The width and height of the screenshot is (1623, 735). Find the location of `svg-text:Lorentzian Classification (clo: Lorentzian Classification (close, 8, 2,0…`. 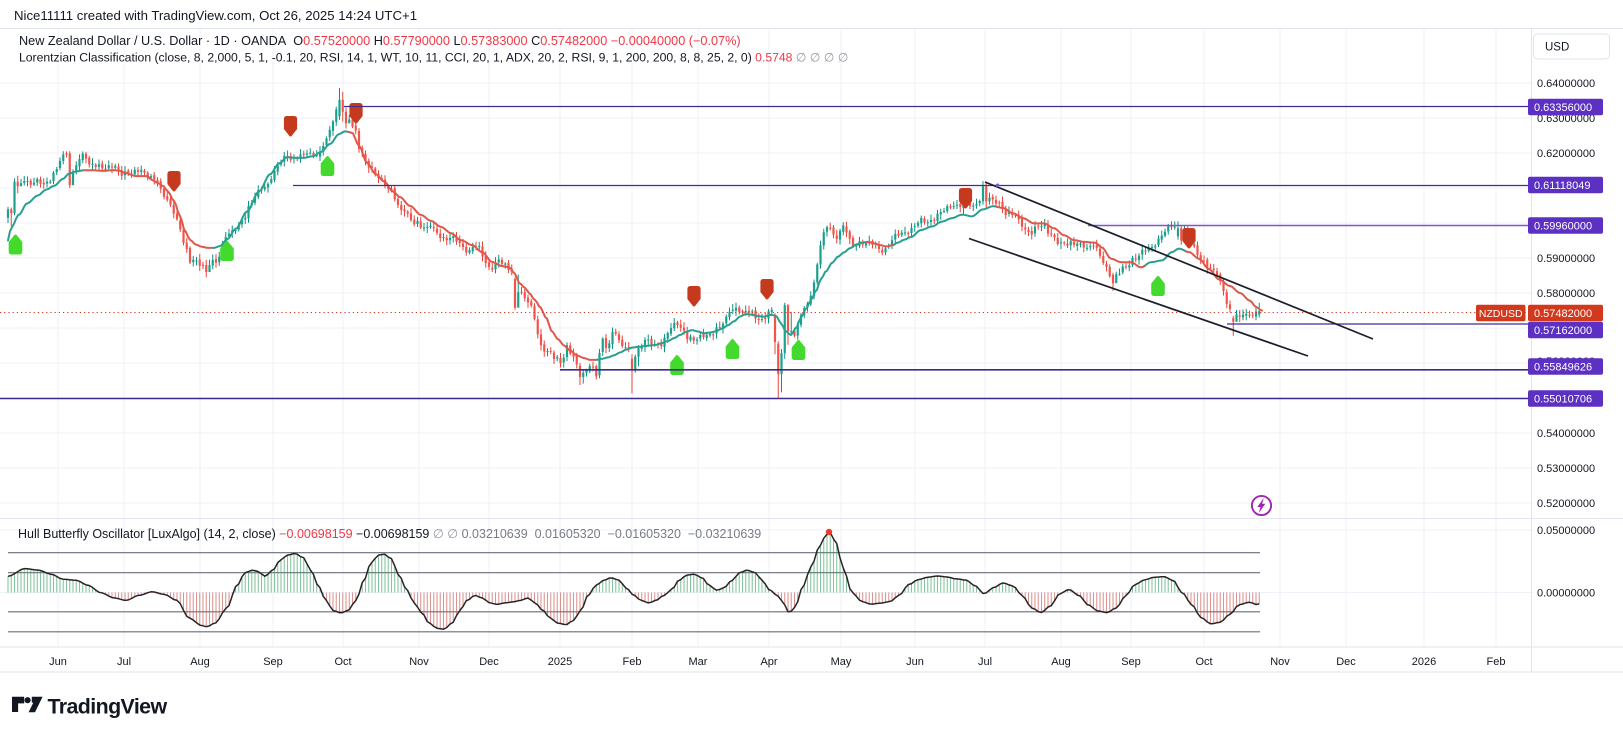

svg-text:Lorentzian Classification (clo: Lorentzian Classification (close, 8, 2,0… is located at coordinates (433, 58).